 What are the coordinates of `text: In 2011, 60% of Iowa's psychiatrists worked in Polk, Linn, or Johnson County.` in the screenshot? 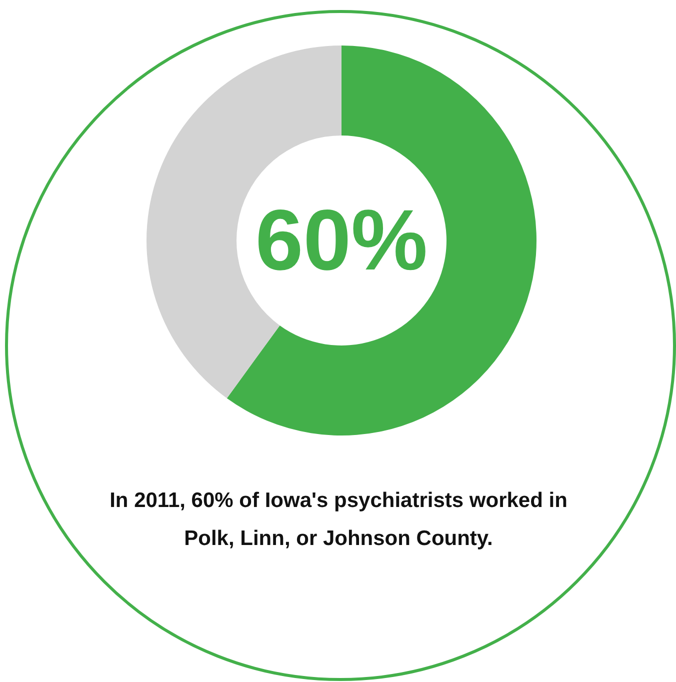 It's located at (339, 519).